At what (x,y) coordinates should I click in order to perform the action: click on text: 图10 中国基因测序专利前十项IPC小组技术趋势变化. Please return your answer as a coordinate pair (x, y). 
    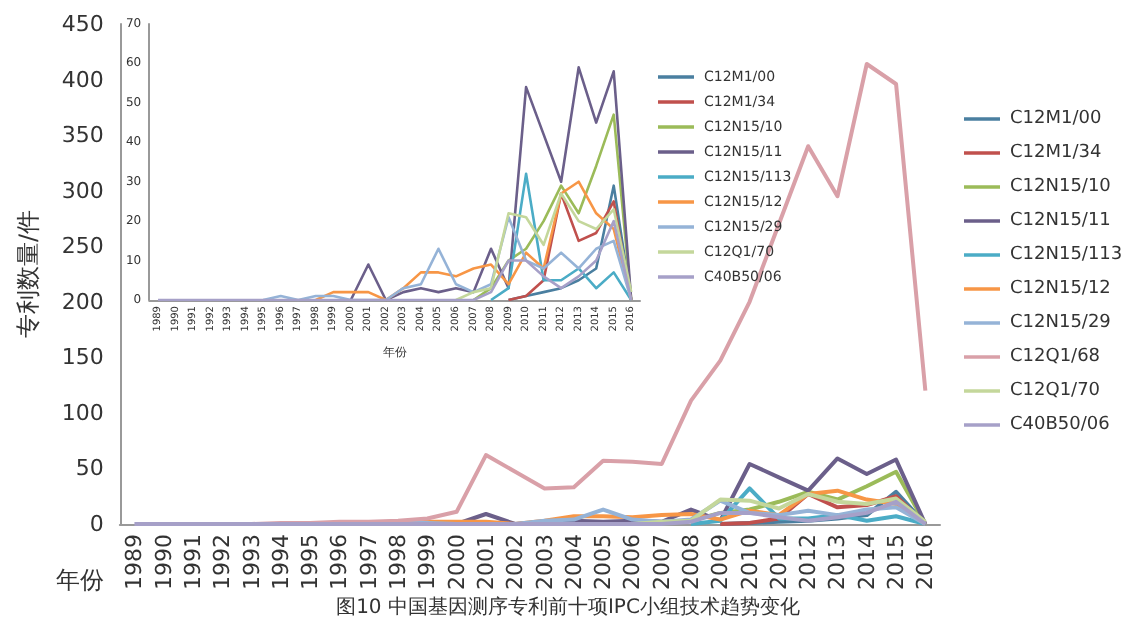
    Looking at the image, I should click on (568, 607).